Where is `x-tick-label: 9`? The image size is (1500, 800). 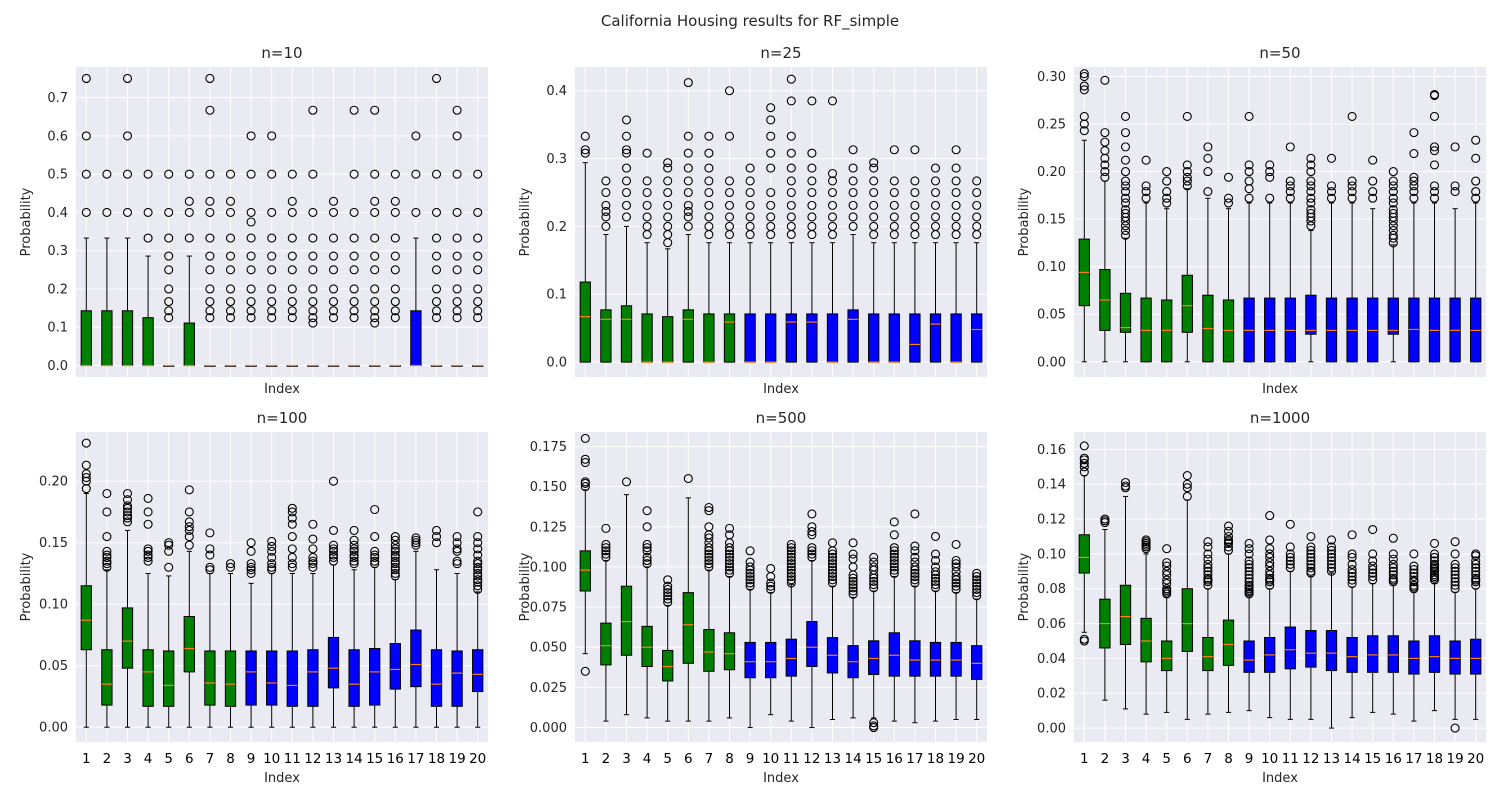
x-tick-label: 9 is located at coordinates (1249, 759).